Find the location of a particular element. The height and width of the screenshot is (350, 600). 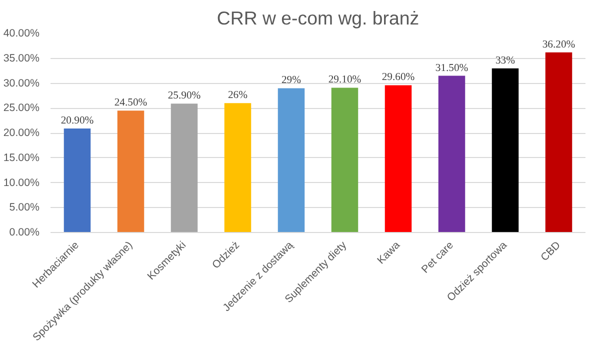

y-tick-label: 40.00% is located at coordinates (21, 34).